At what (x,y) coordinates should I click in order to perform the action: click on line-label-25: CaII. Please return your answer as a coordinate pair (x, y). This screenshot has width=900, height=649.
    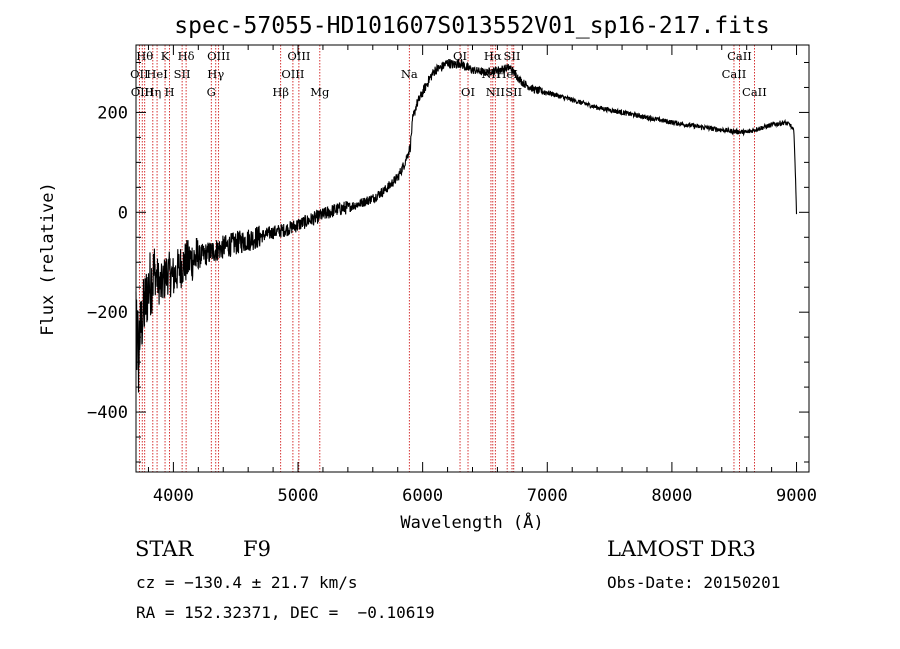
    Looking at the image, I should click on (734, 74).